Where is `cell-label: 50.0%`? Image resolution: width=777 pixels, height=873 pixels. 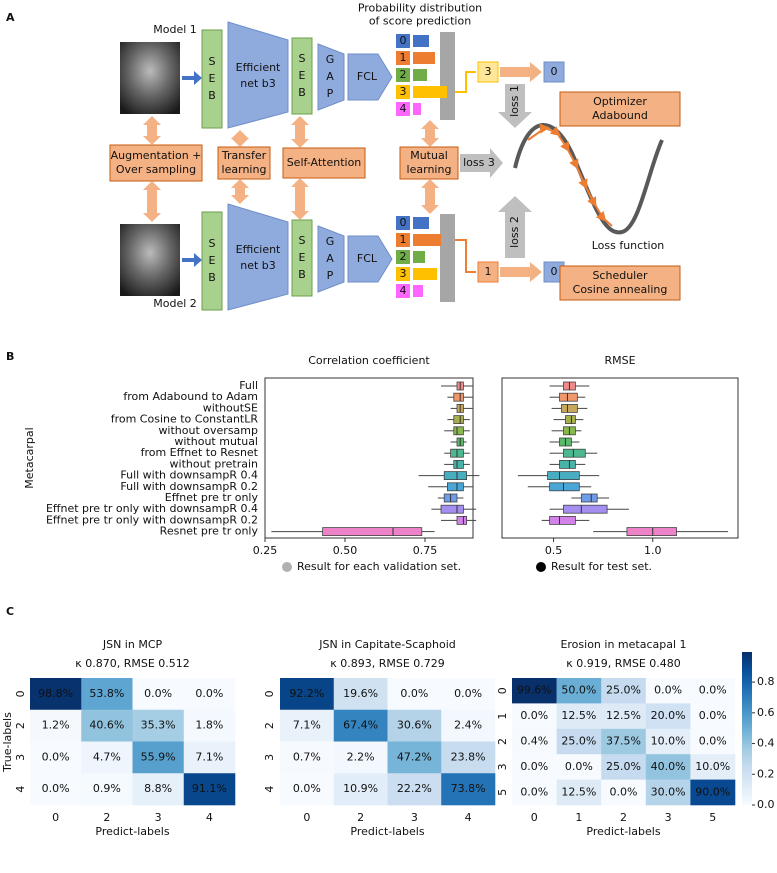
cell-label: 50.0% is located at coordinates (578, 690).